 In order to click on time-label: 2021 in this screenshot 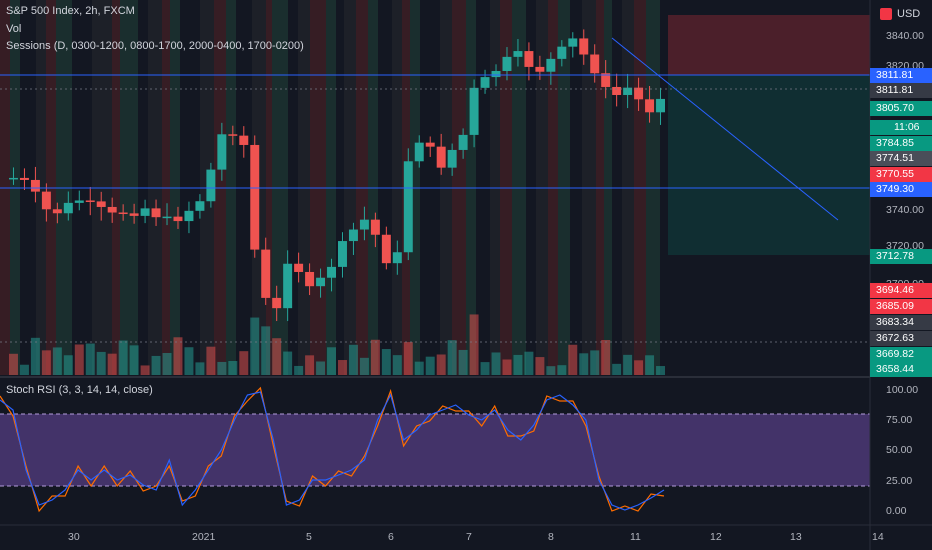, I will do `click(204, 537)`.